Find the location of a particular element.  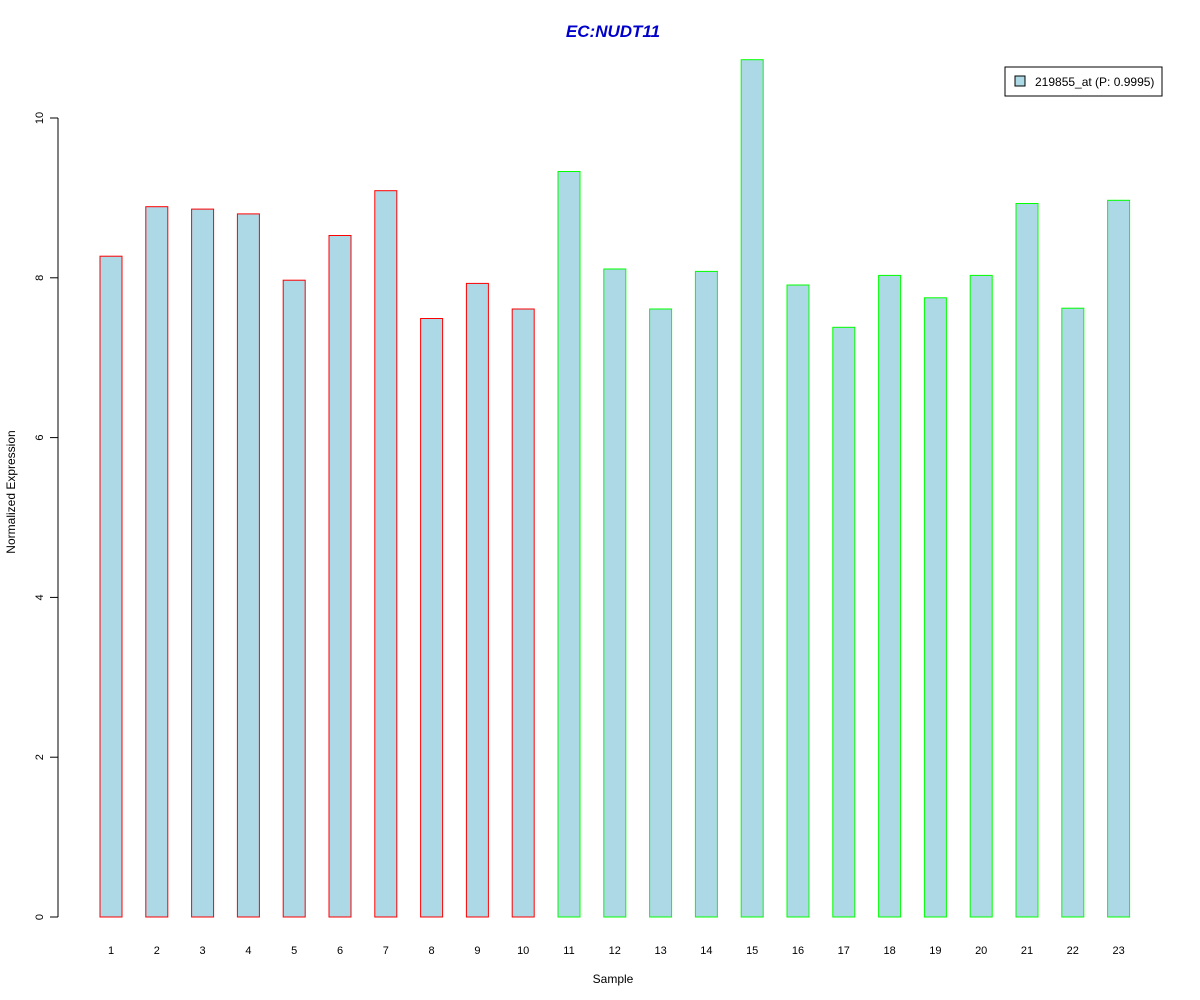

y-axis: 0 2 4 6 8 10 is located at coordinates (46, 516).